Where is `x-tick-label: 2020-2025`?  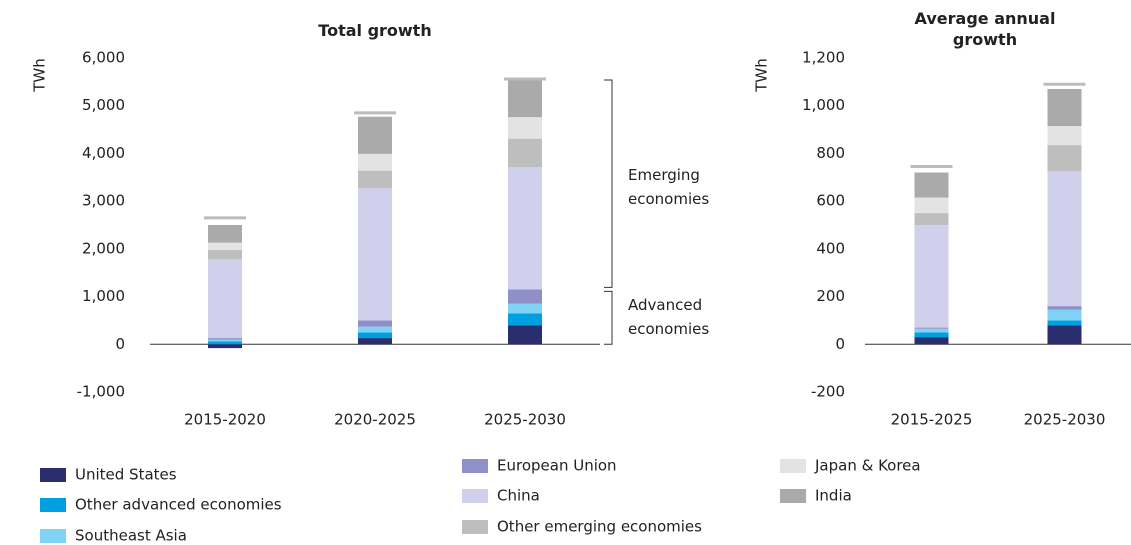
x-tick-label: 2020-2025 is located at coordinates (375, 420).